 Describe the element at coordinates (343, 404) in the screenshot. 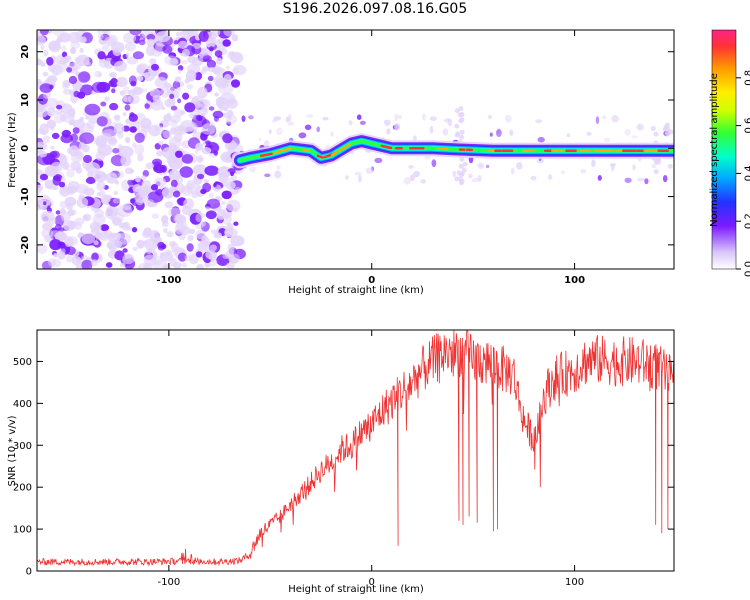

I see `snr-y-tick: 400` at that location.